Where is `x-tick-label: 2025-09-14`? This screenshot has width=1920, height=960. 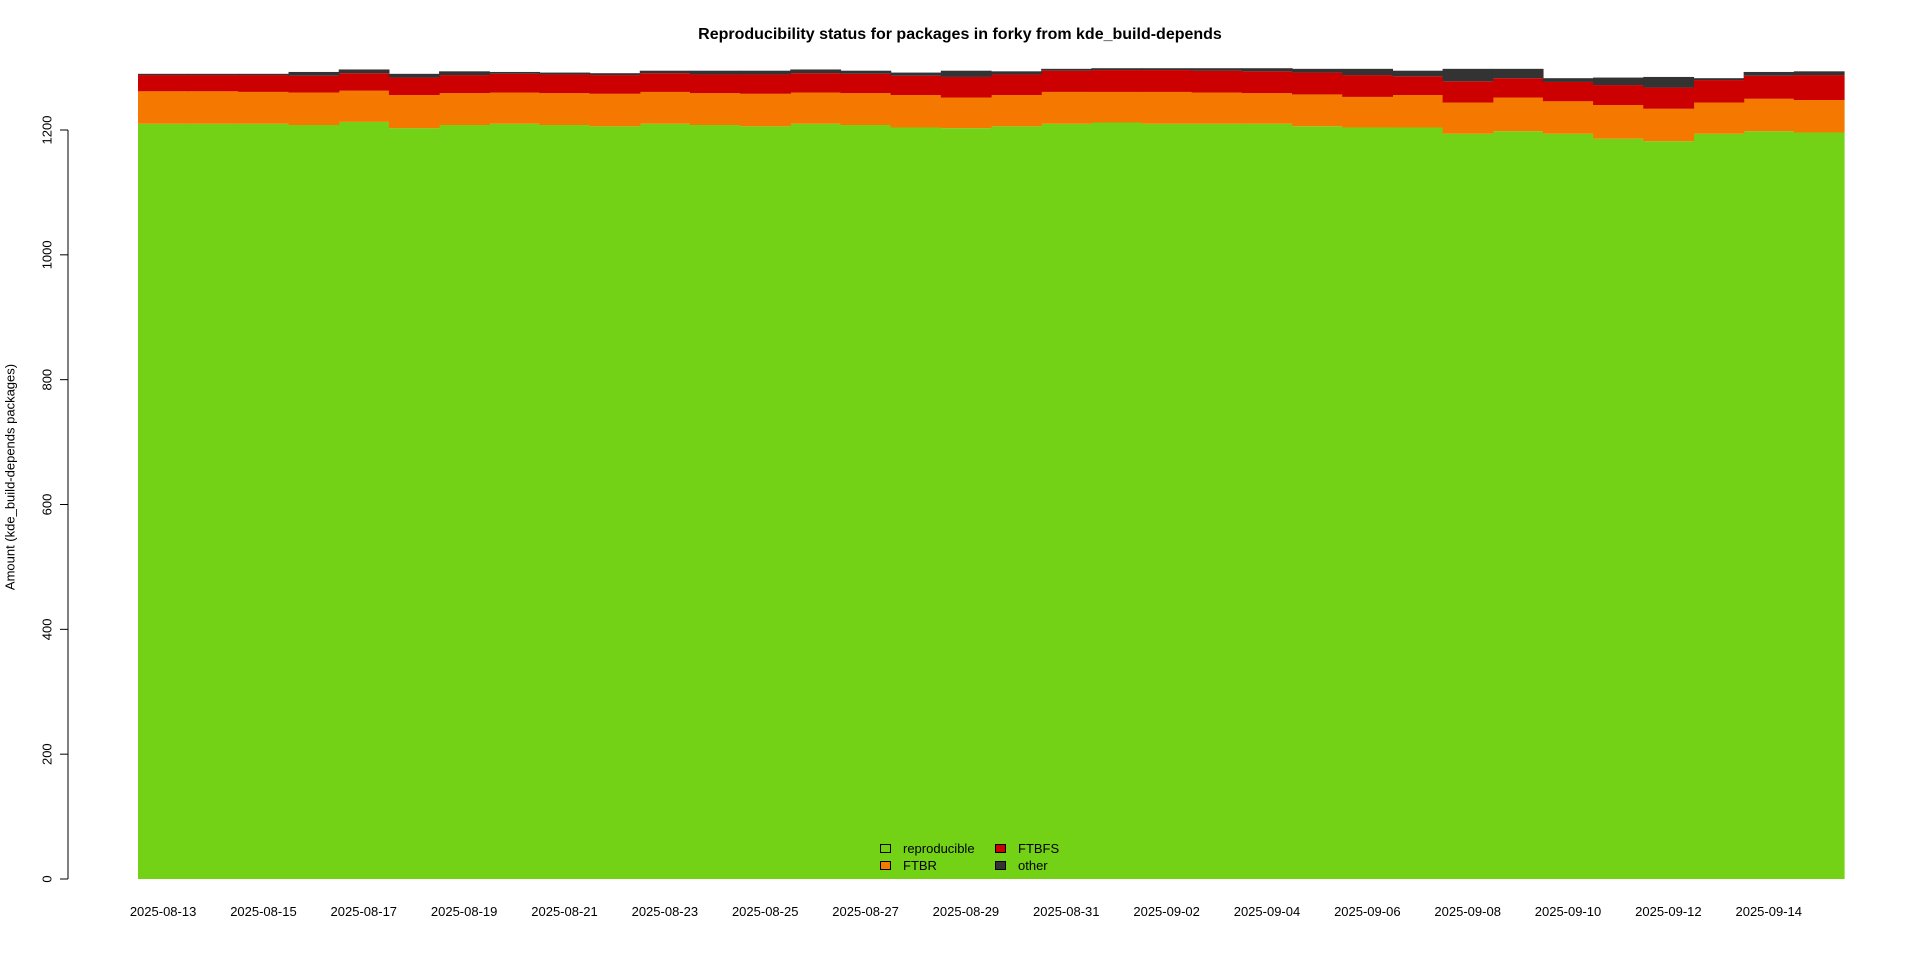
x-tick-label: 2025-09-14 is located at coordinates (1768, 911).